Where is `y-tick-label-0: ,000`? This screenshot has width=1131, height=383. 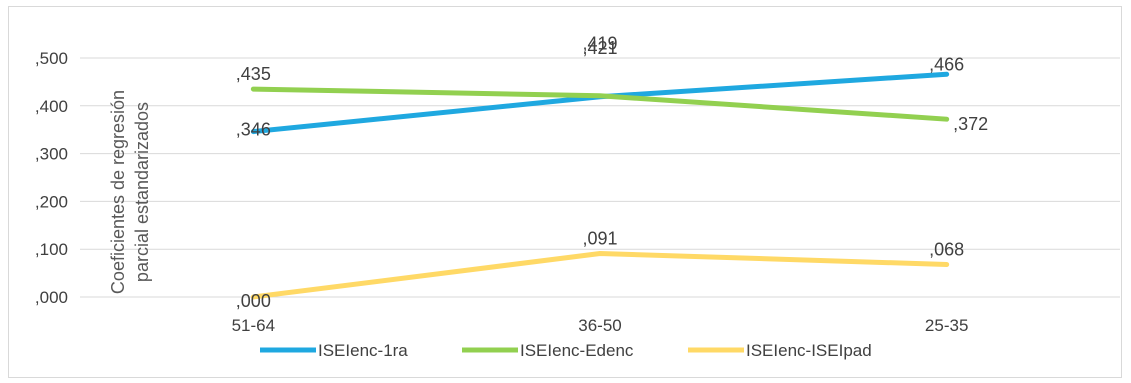
y-tick-label-0: ,000 is located at coordinates (51, 297).